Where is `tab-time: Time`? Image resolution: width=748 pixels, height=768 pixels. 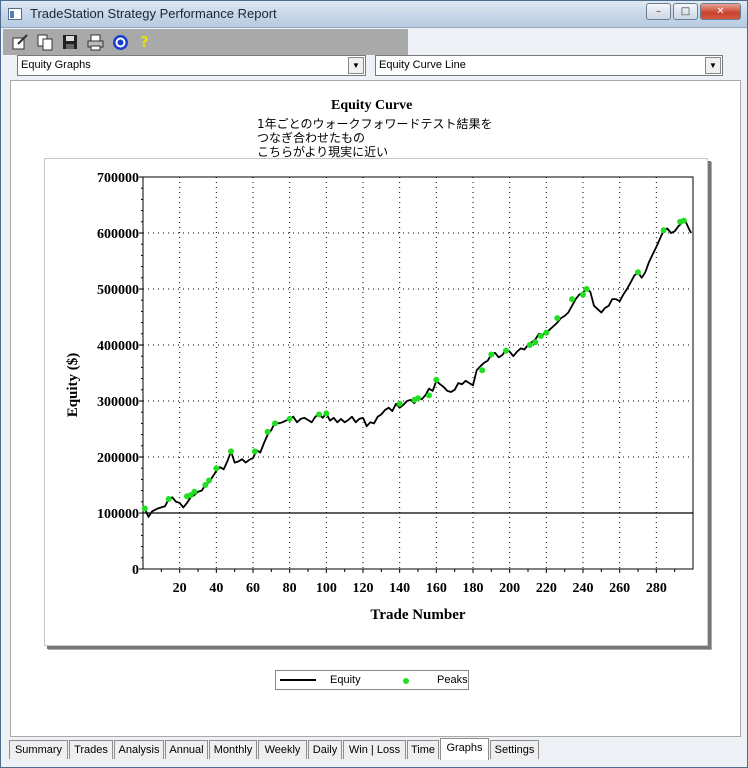 tab-time: Time is located at coordinates (423, 749).